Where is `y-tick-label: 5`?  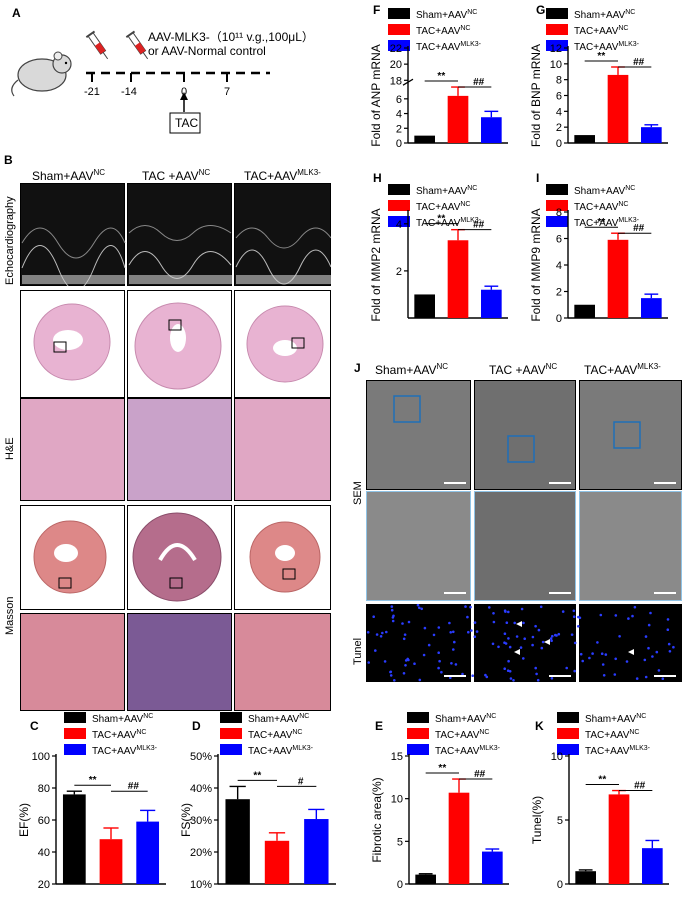 y-tick-label: 5 is located at coordinates (560, 821).